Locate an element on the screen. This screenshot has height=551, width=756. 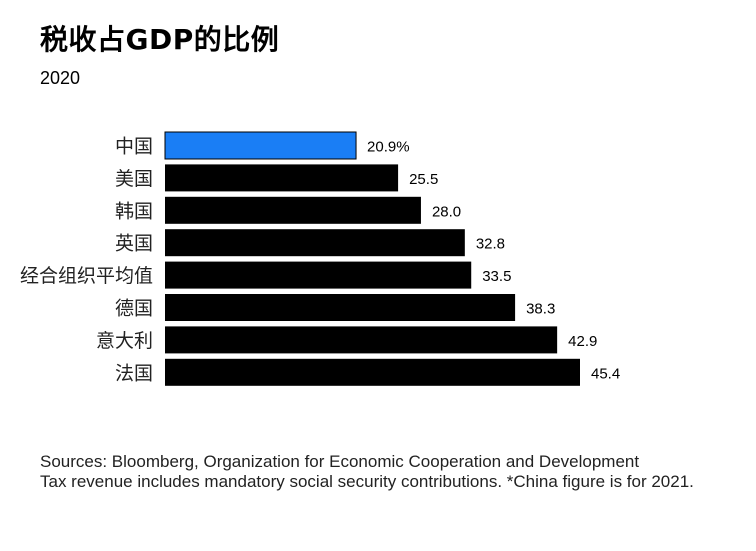
category-label-2: 韩国 is located at coordinates (134, 211).